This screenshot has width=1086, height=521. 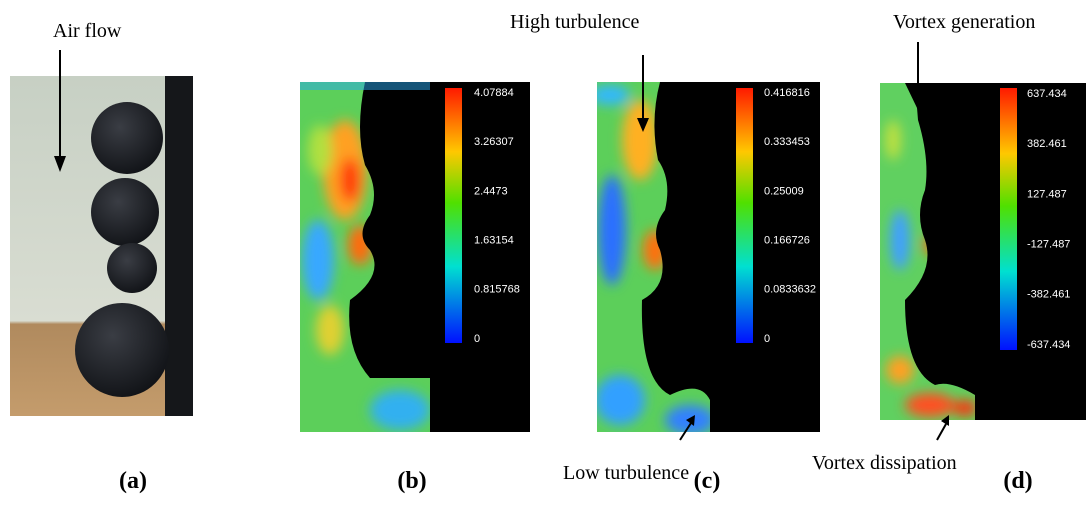 I want to click on panel-label: (c), so click(x=707, y=481).